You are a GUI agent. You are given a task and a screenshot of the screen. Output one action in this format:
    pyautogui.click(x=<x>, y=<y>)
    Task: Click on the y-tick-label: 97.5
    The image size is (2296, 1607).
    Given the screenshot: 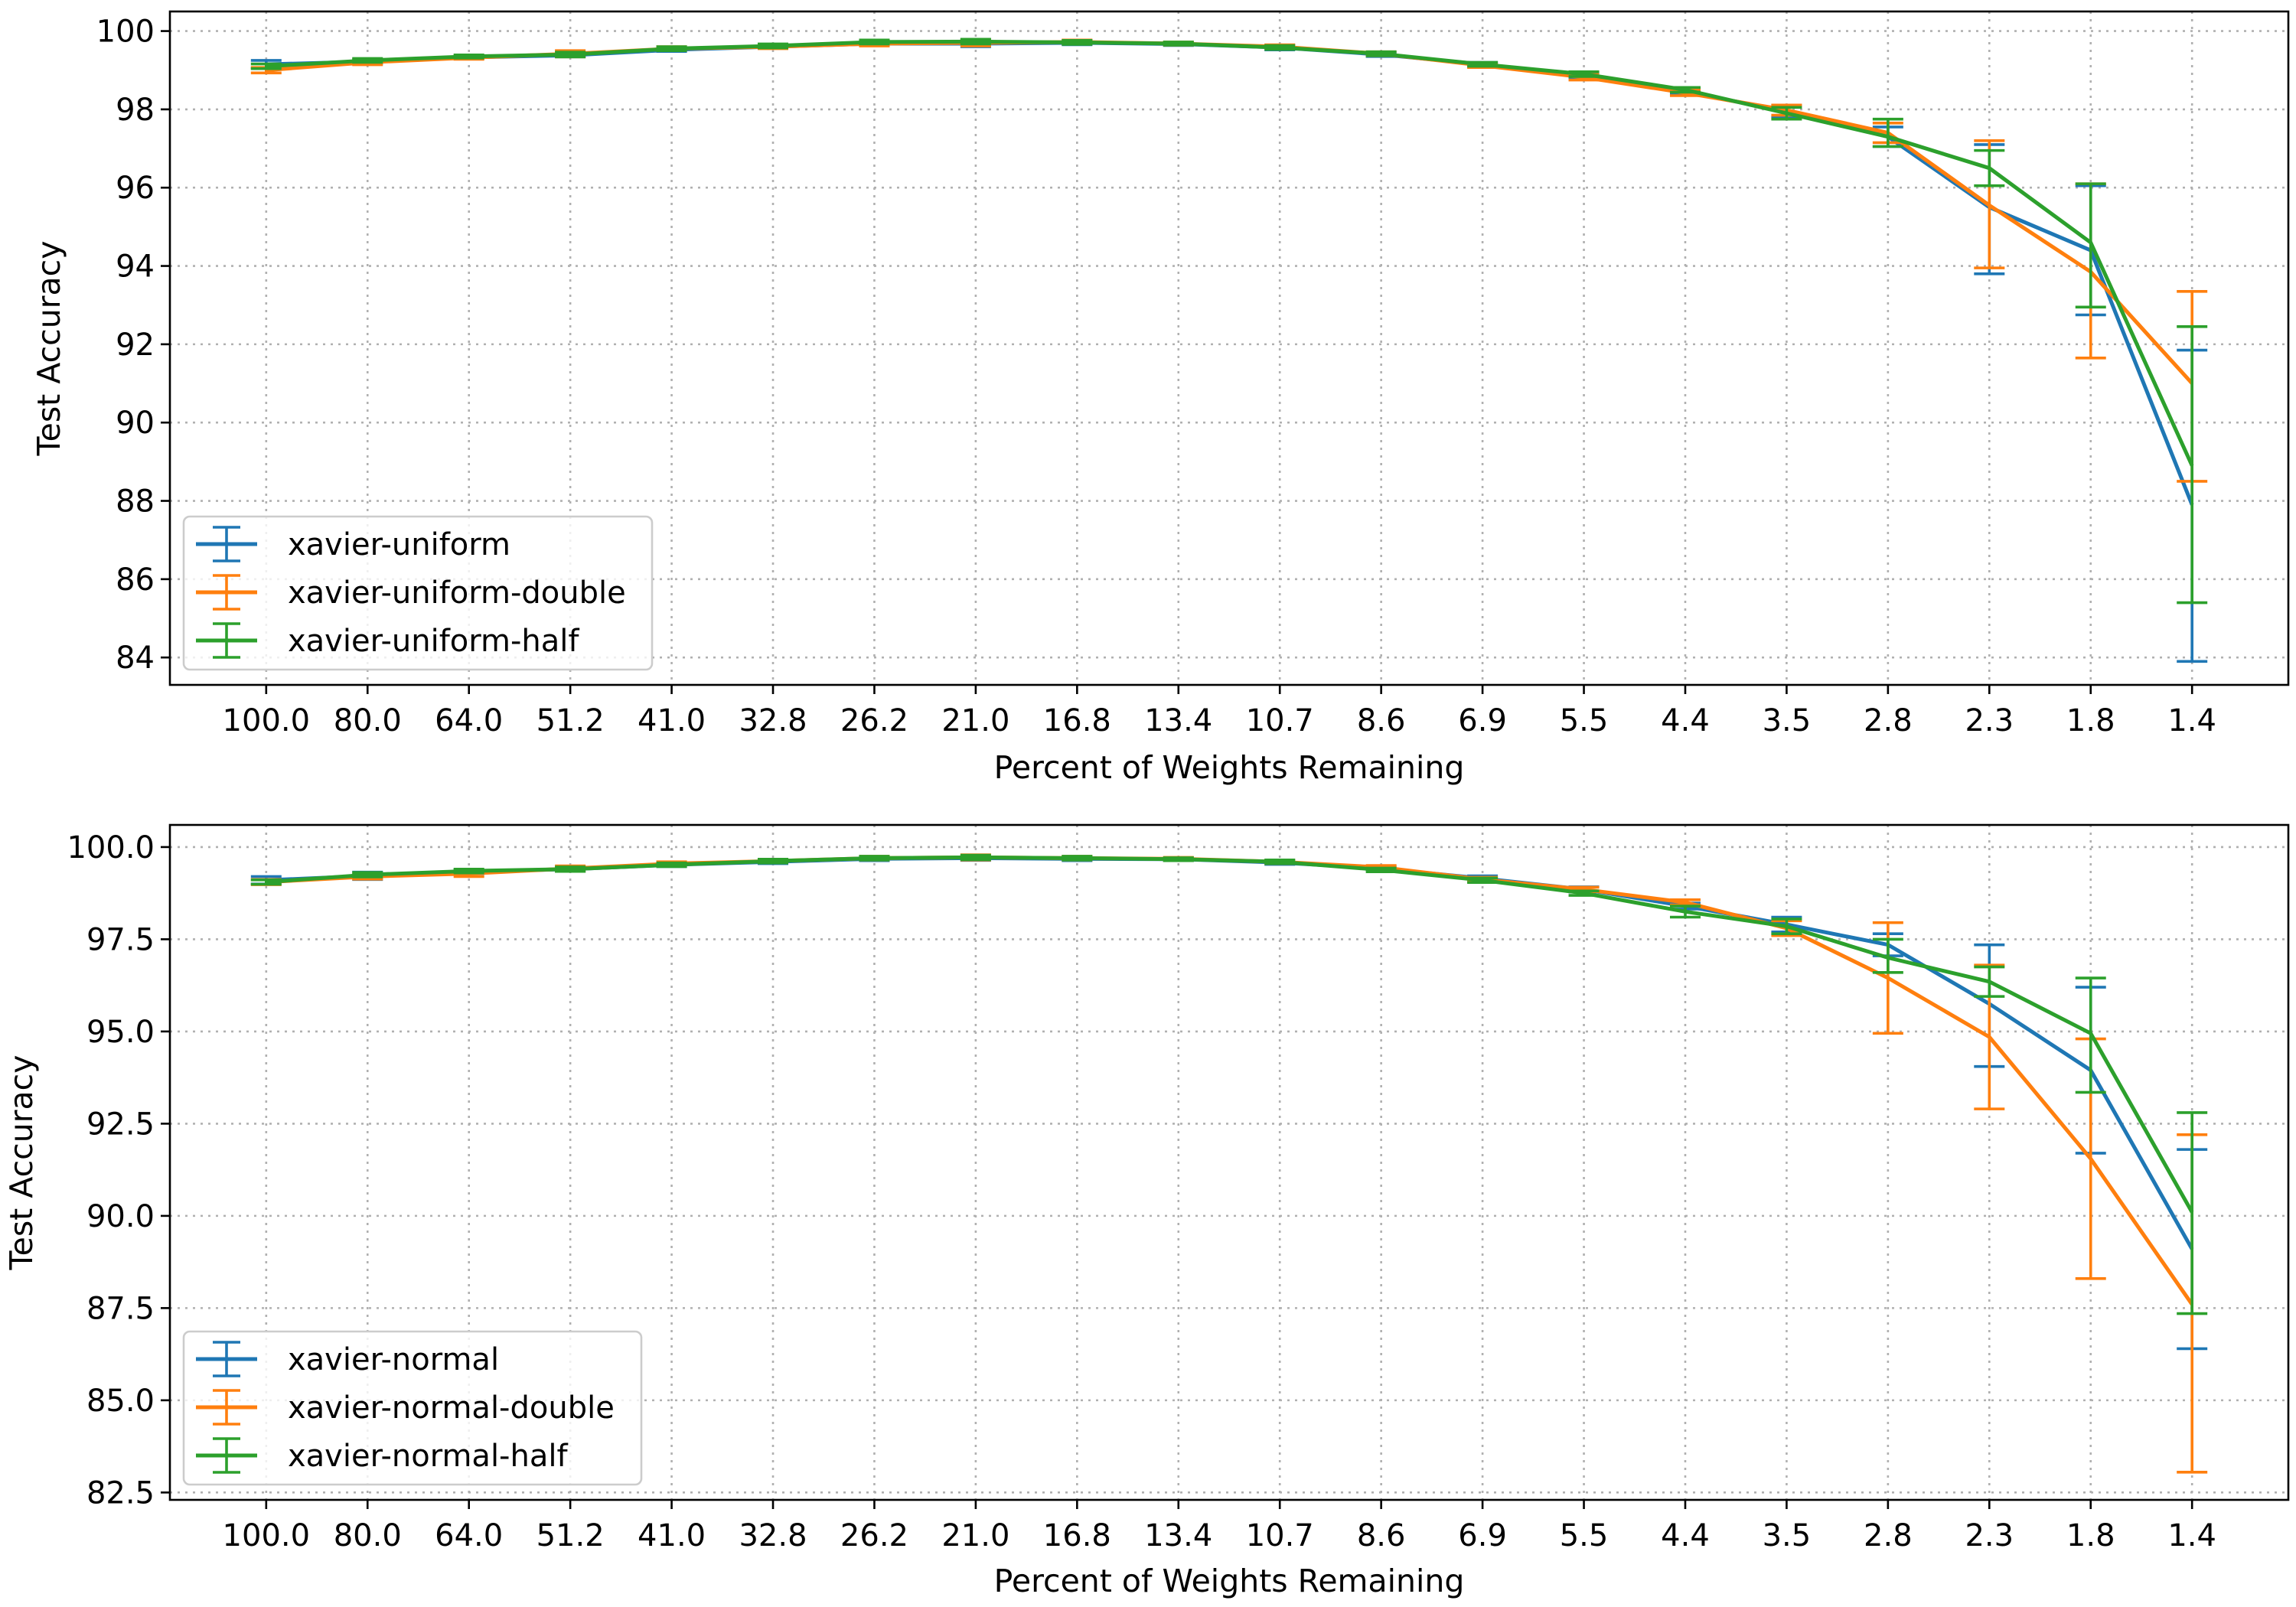 What is the action you would take?
    pyautogui.click(x=120, y=940)
    